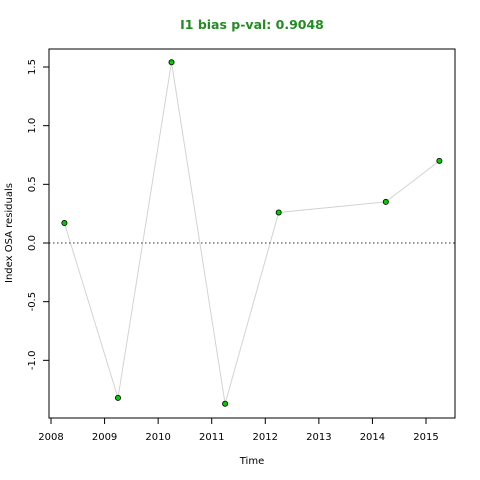  What do you see at coordinates (32, 184) in the screenshot?
I see `y-tick-label: 0.5` at bounding box center [32, 184].